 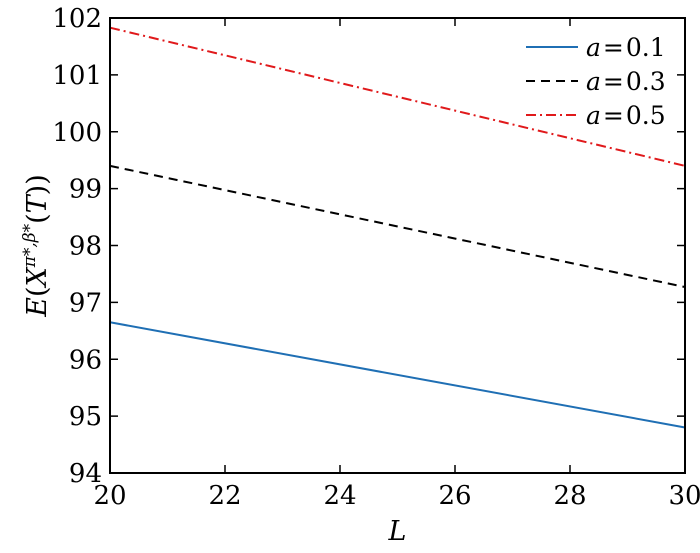 I want to click on y-label-x: X, so click(x=37, y=277).